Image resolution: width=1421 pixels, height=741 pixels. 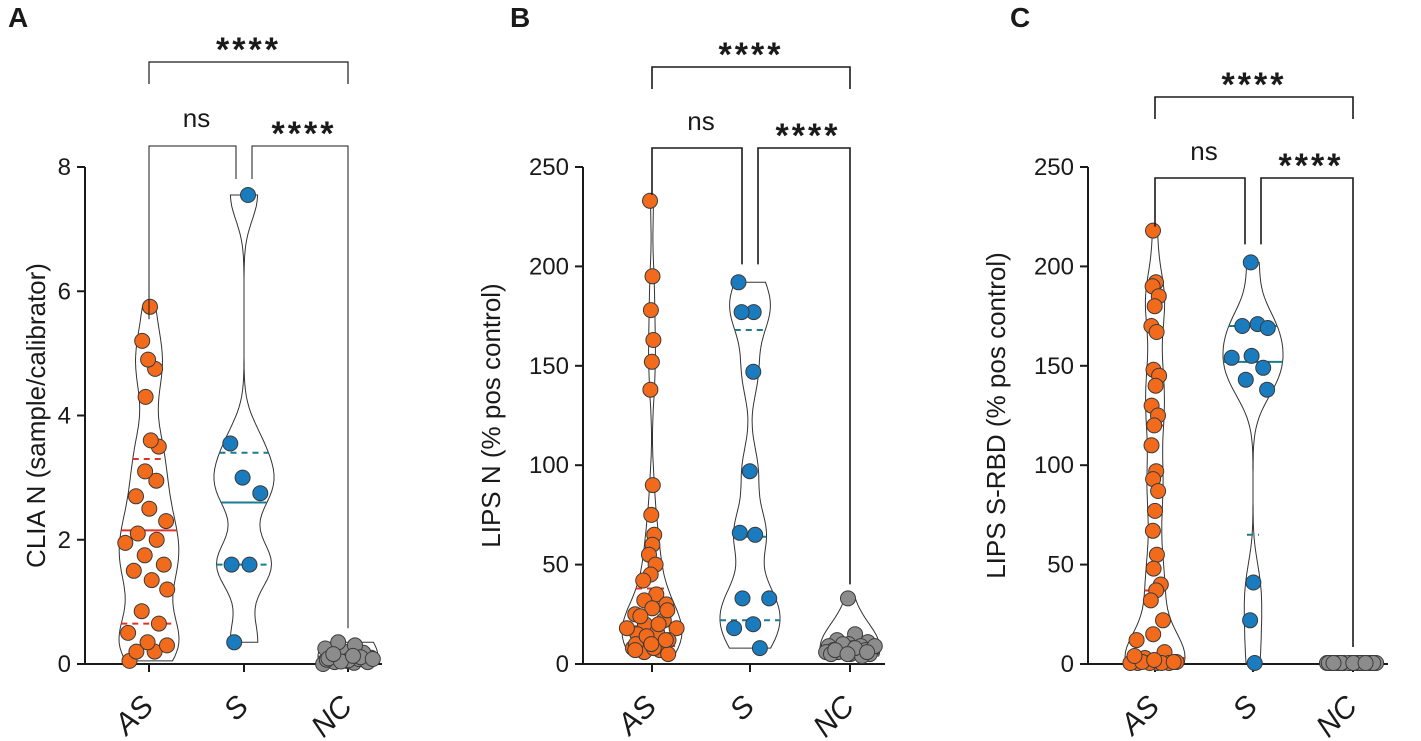 What do you see at coordinates (1054, 366) in the screenshot?
I see `y-tick-label: 150` at bounding box center [1054, 366].